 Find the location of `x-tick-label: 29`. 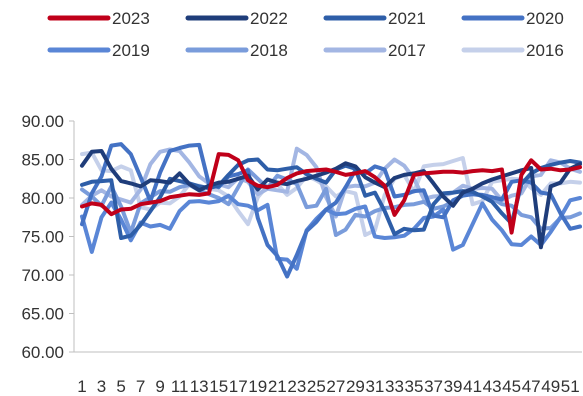

x-tick-label: 29 is located at coordinates (355, 386).